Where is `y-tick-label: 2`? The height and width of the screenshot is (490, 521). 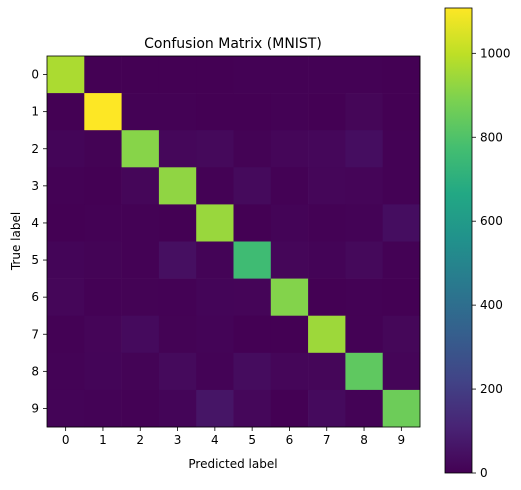
y-tick-label: 2 is located at coordinates (35, 149).